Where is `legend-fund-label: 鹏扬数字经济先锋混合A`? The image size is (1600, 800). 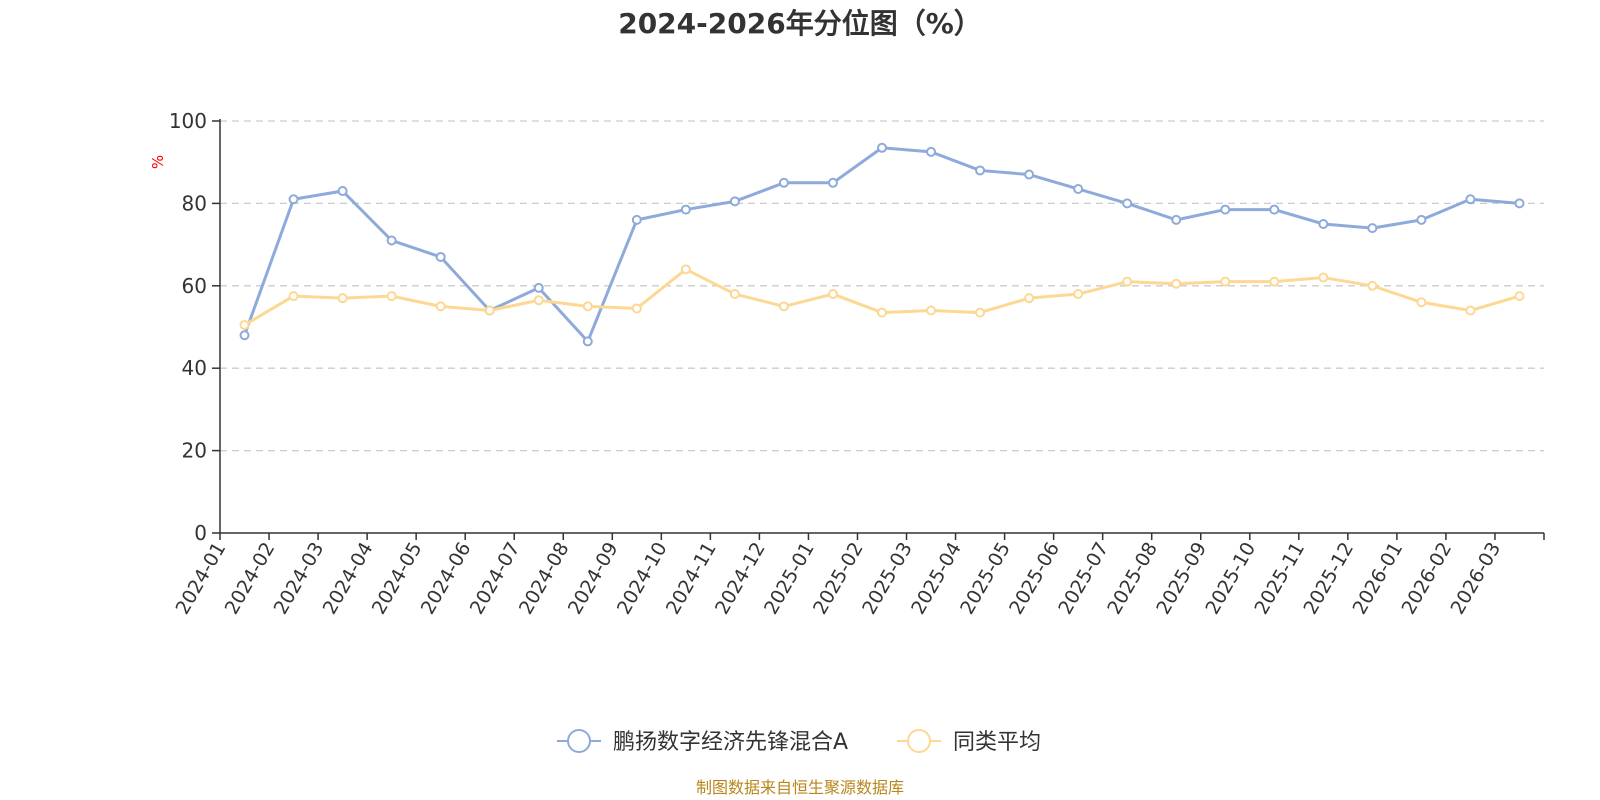 legend-fund-label: 鹏扬数字经济先锋混合A is located at coordinates (730, 742).